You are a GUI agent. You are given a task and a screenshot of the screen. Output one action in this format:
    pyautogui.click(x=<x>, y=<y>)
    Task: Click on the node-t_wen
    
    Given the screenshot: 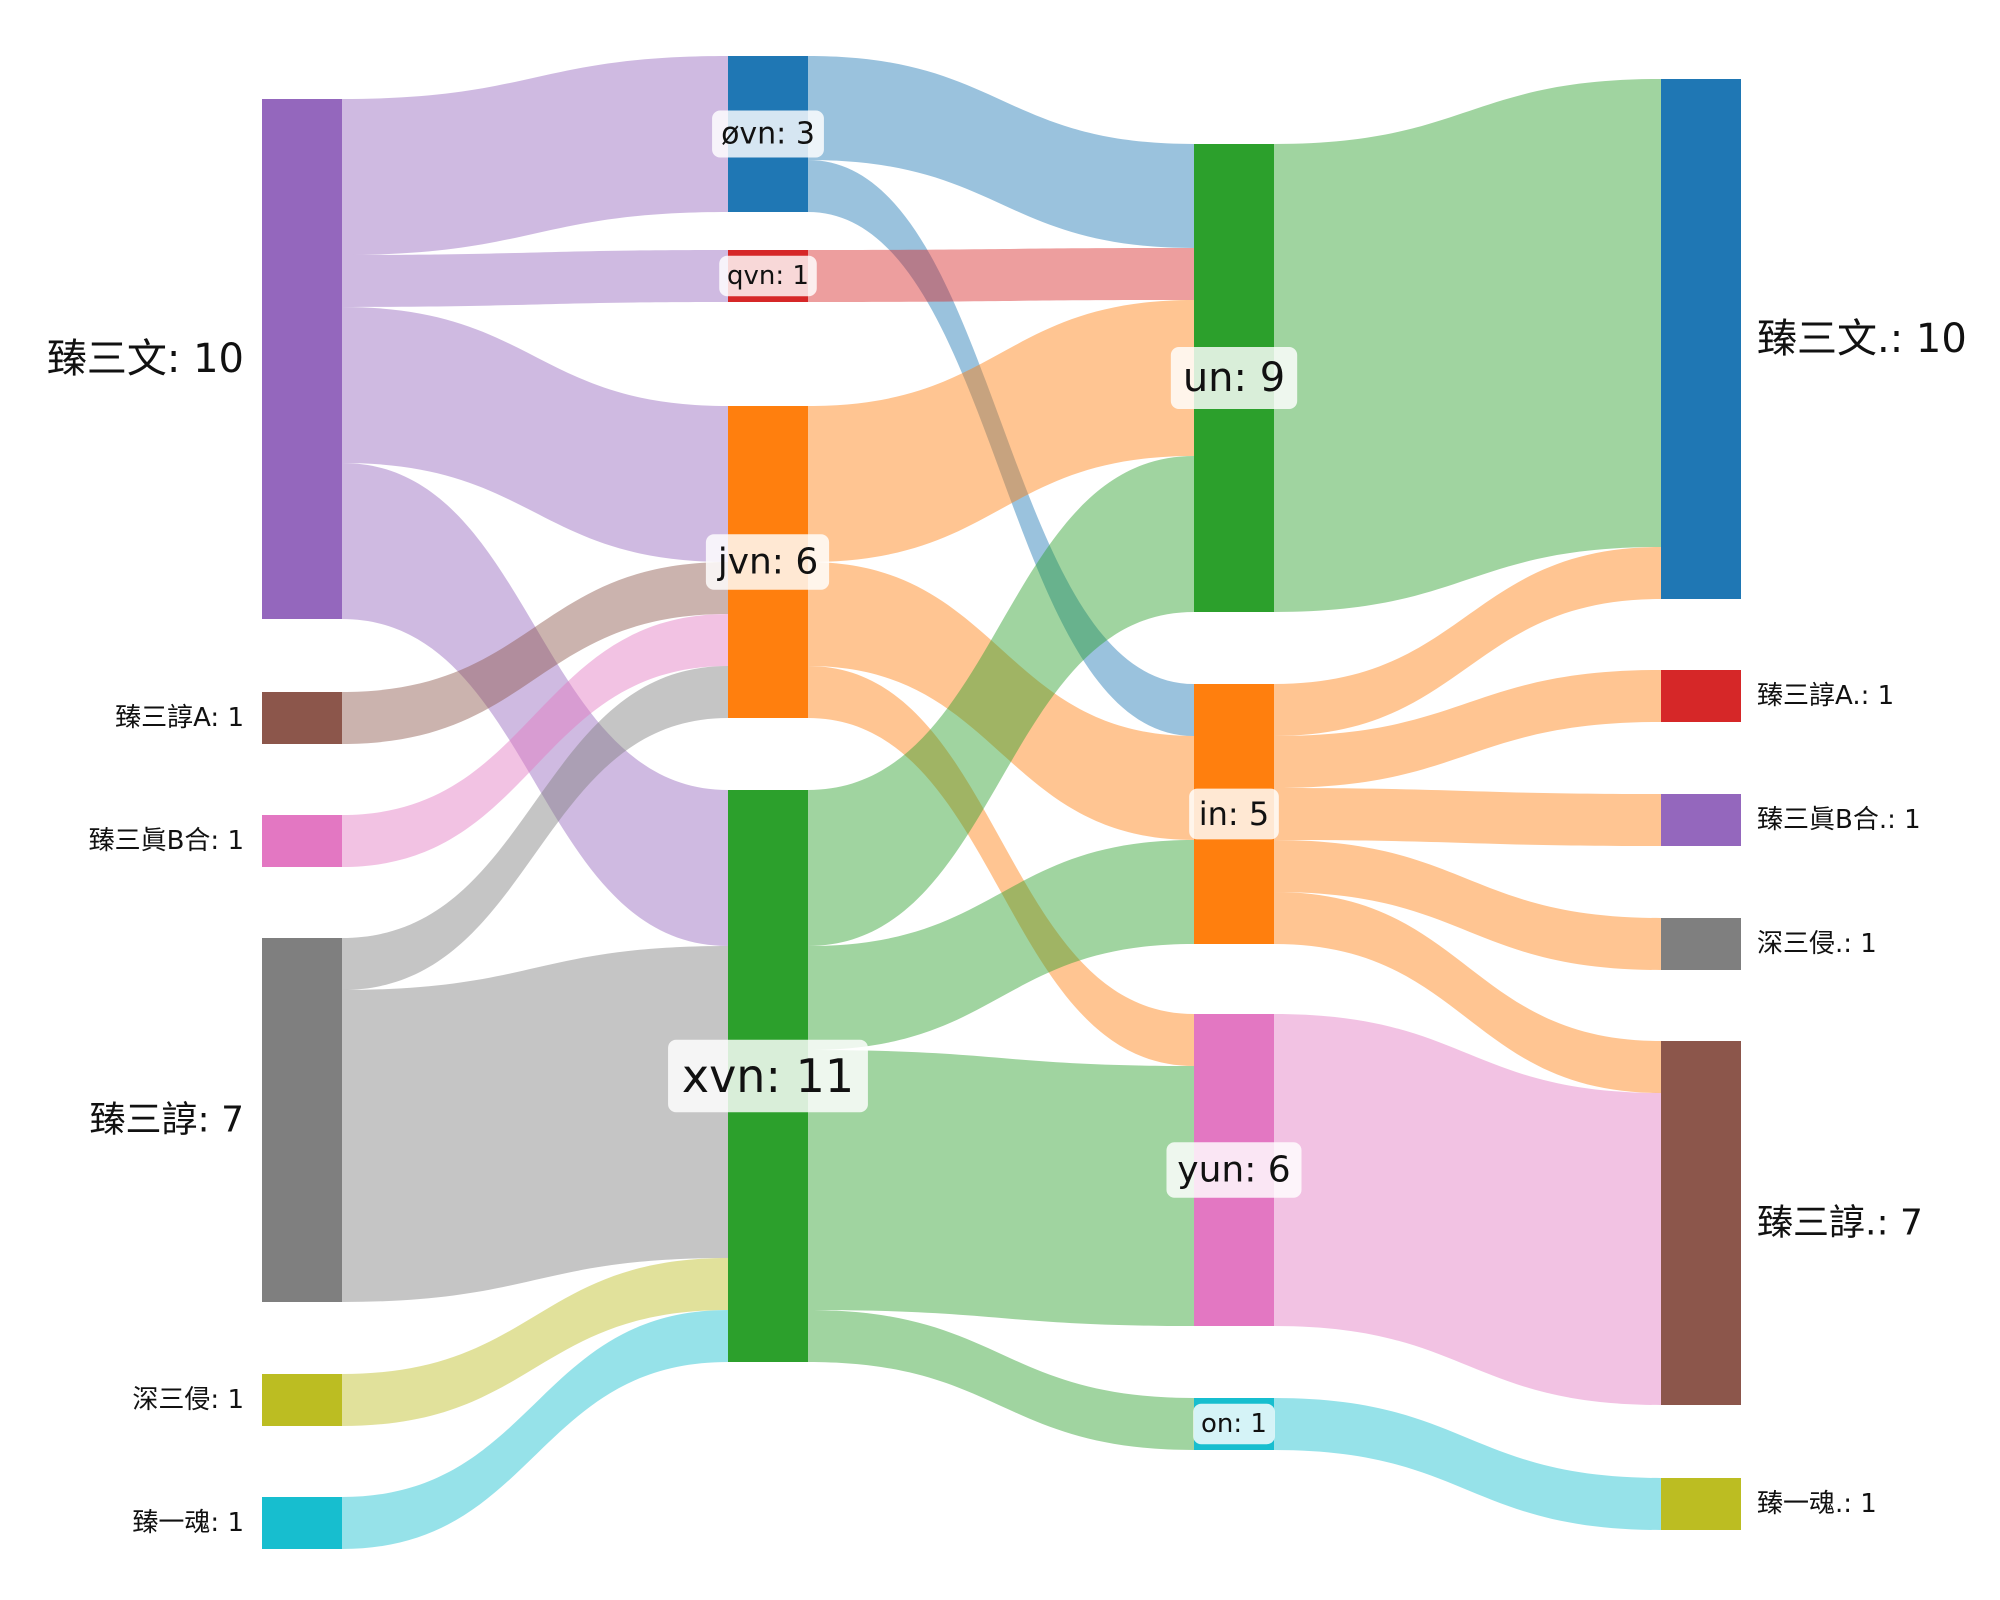 What is the action you would take?
    pyautogui.click(x=1701, y=339)
    